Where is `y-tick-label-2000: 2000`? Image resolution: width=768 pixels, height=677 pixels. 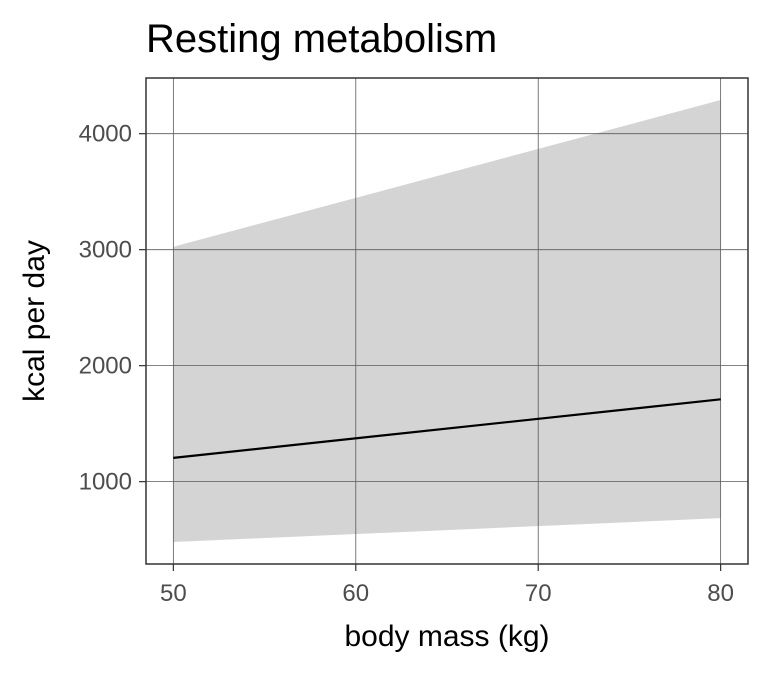
y-tick-label-2000: 2000 is located at coordinates (105, 366).